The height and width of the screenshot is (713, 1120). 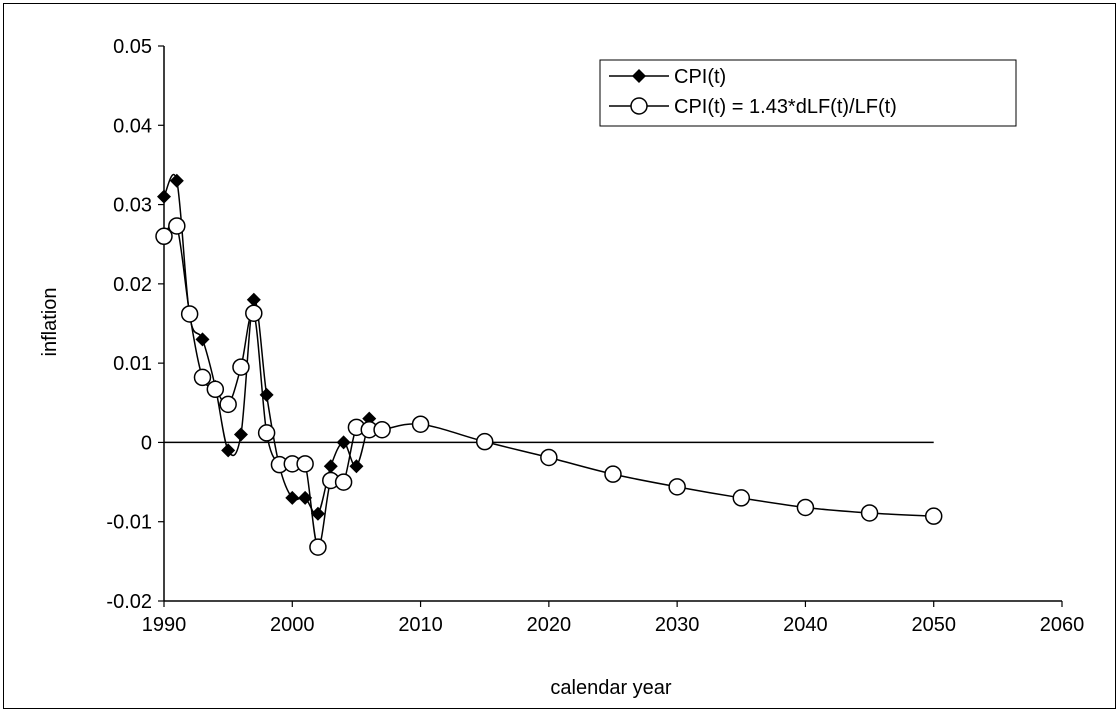 What do you see at coordinates (132, 206) in the screenshot?
I see `y-tick-label: 0.03` at bounding box center [132, 206].